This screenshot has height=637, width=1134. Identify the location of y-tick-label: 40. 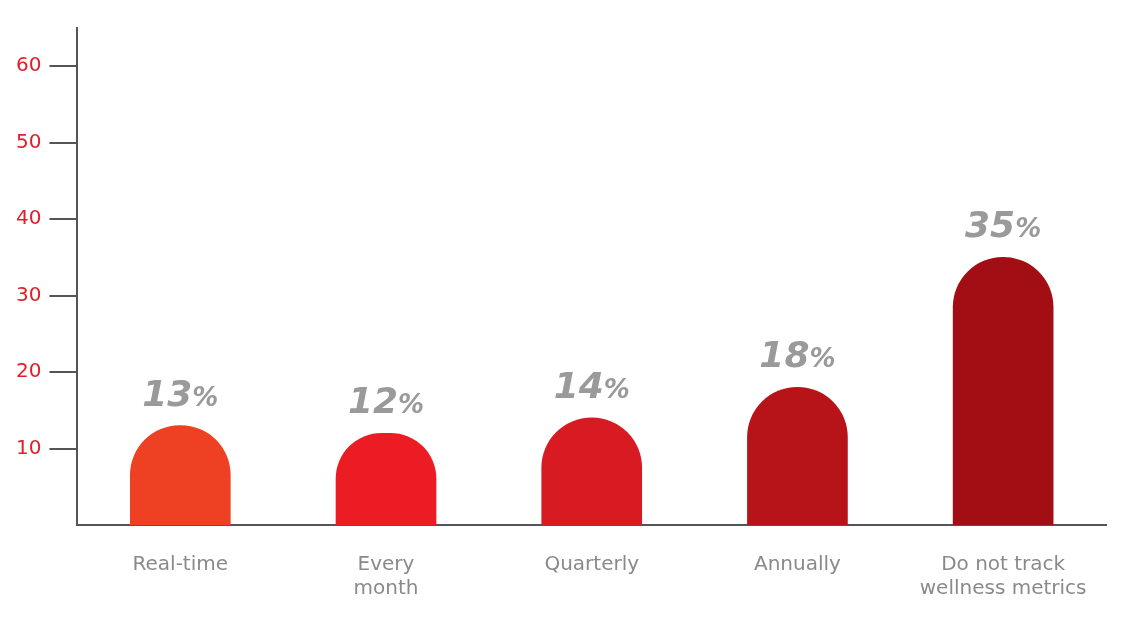
(29, 217).